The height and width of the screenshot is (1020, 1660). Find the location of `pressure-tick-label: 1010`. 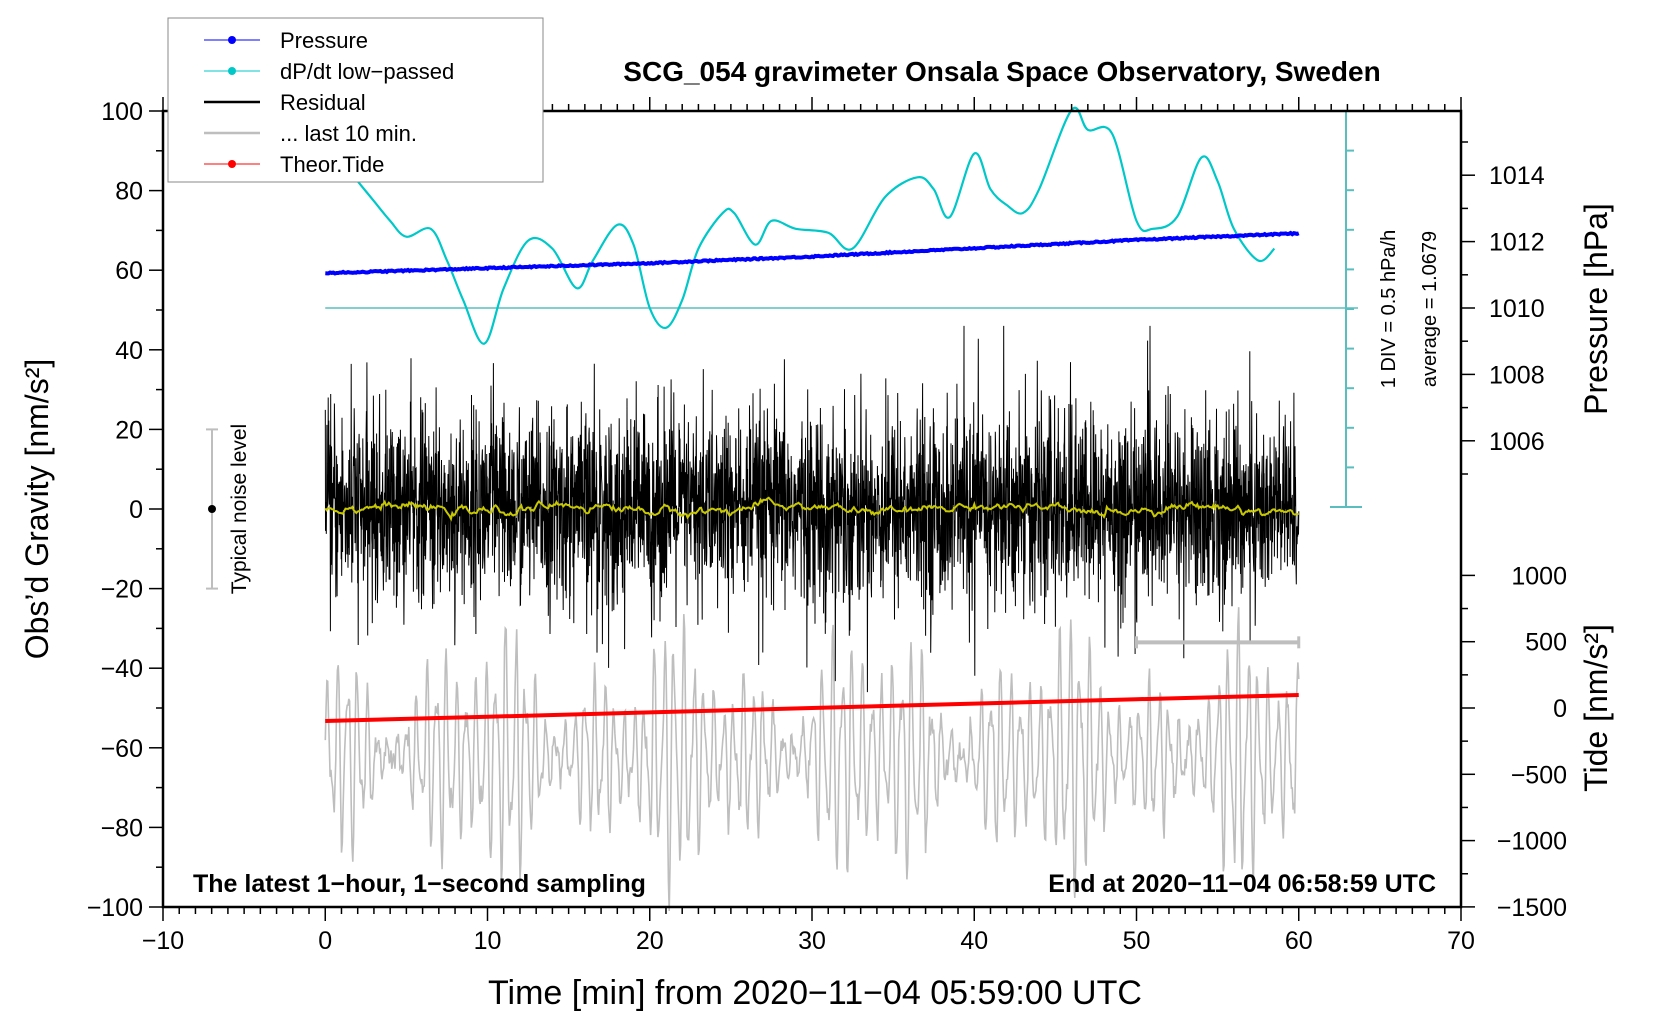

pressure-tick-label: 1010 is located at coordinates (1517, 309).